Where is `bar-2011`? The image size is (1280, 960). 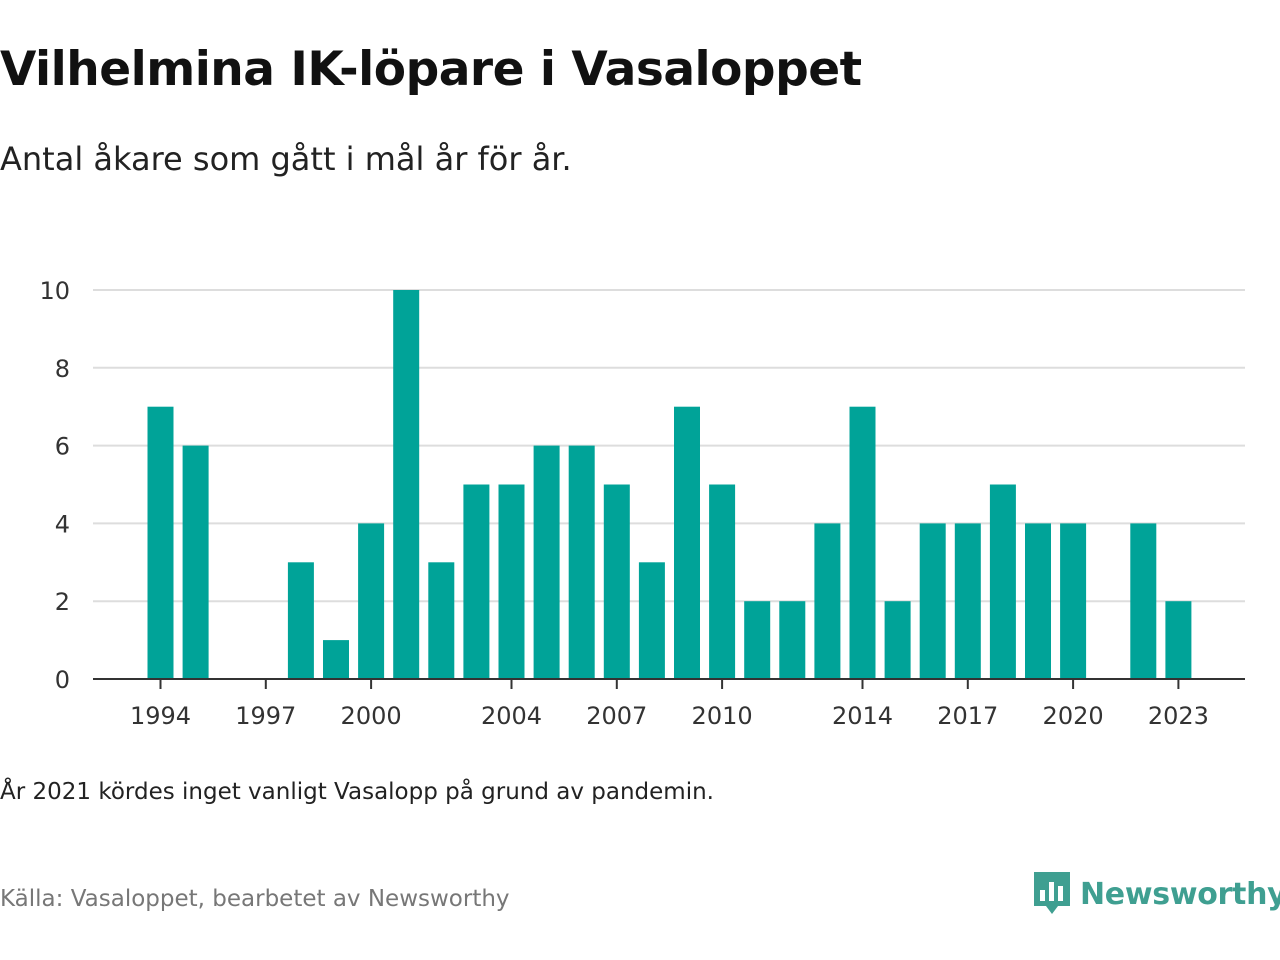 bar-2011 is located at coordinates (757, 640).